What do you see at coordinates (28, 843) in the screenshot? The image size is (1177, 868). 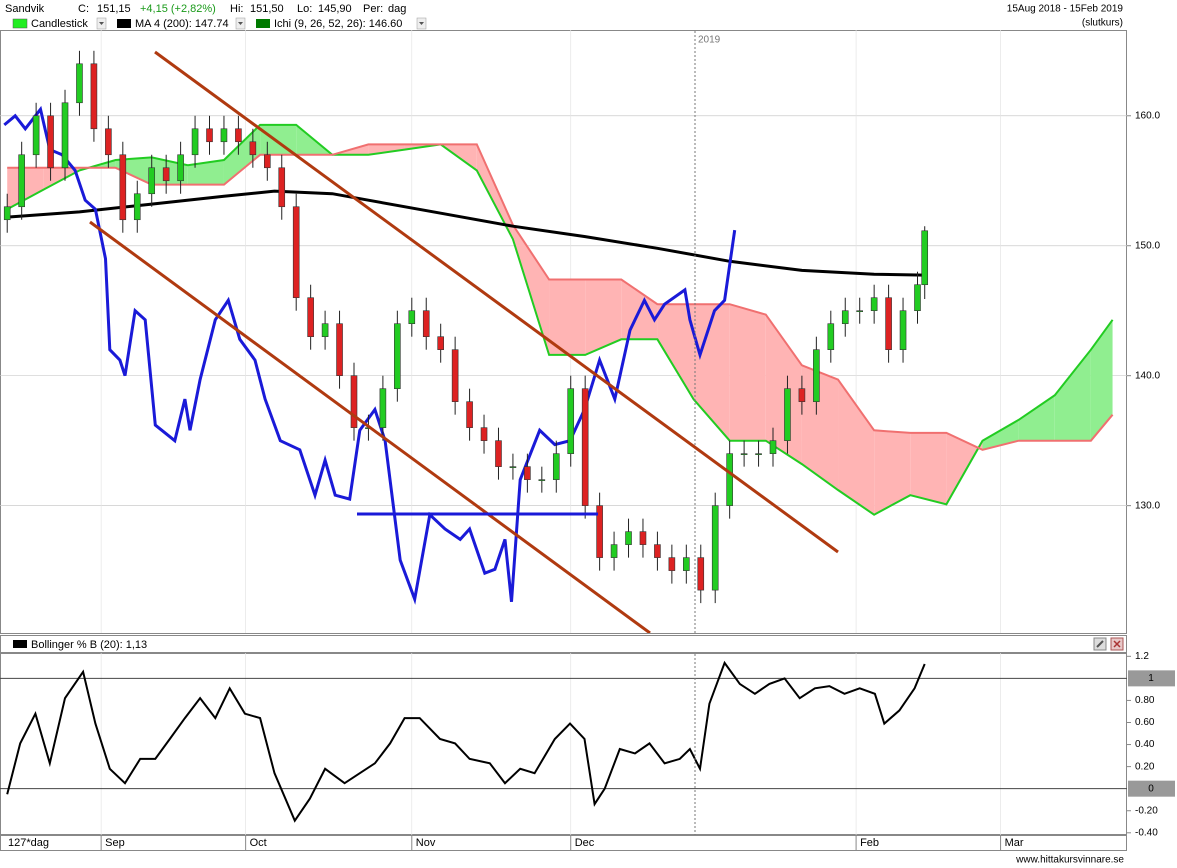 I see `period-count: 127*dag` at bounding box center [28, 843].